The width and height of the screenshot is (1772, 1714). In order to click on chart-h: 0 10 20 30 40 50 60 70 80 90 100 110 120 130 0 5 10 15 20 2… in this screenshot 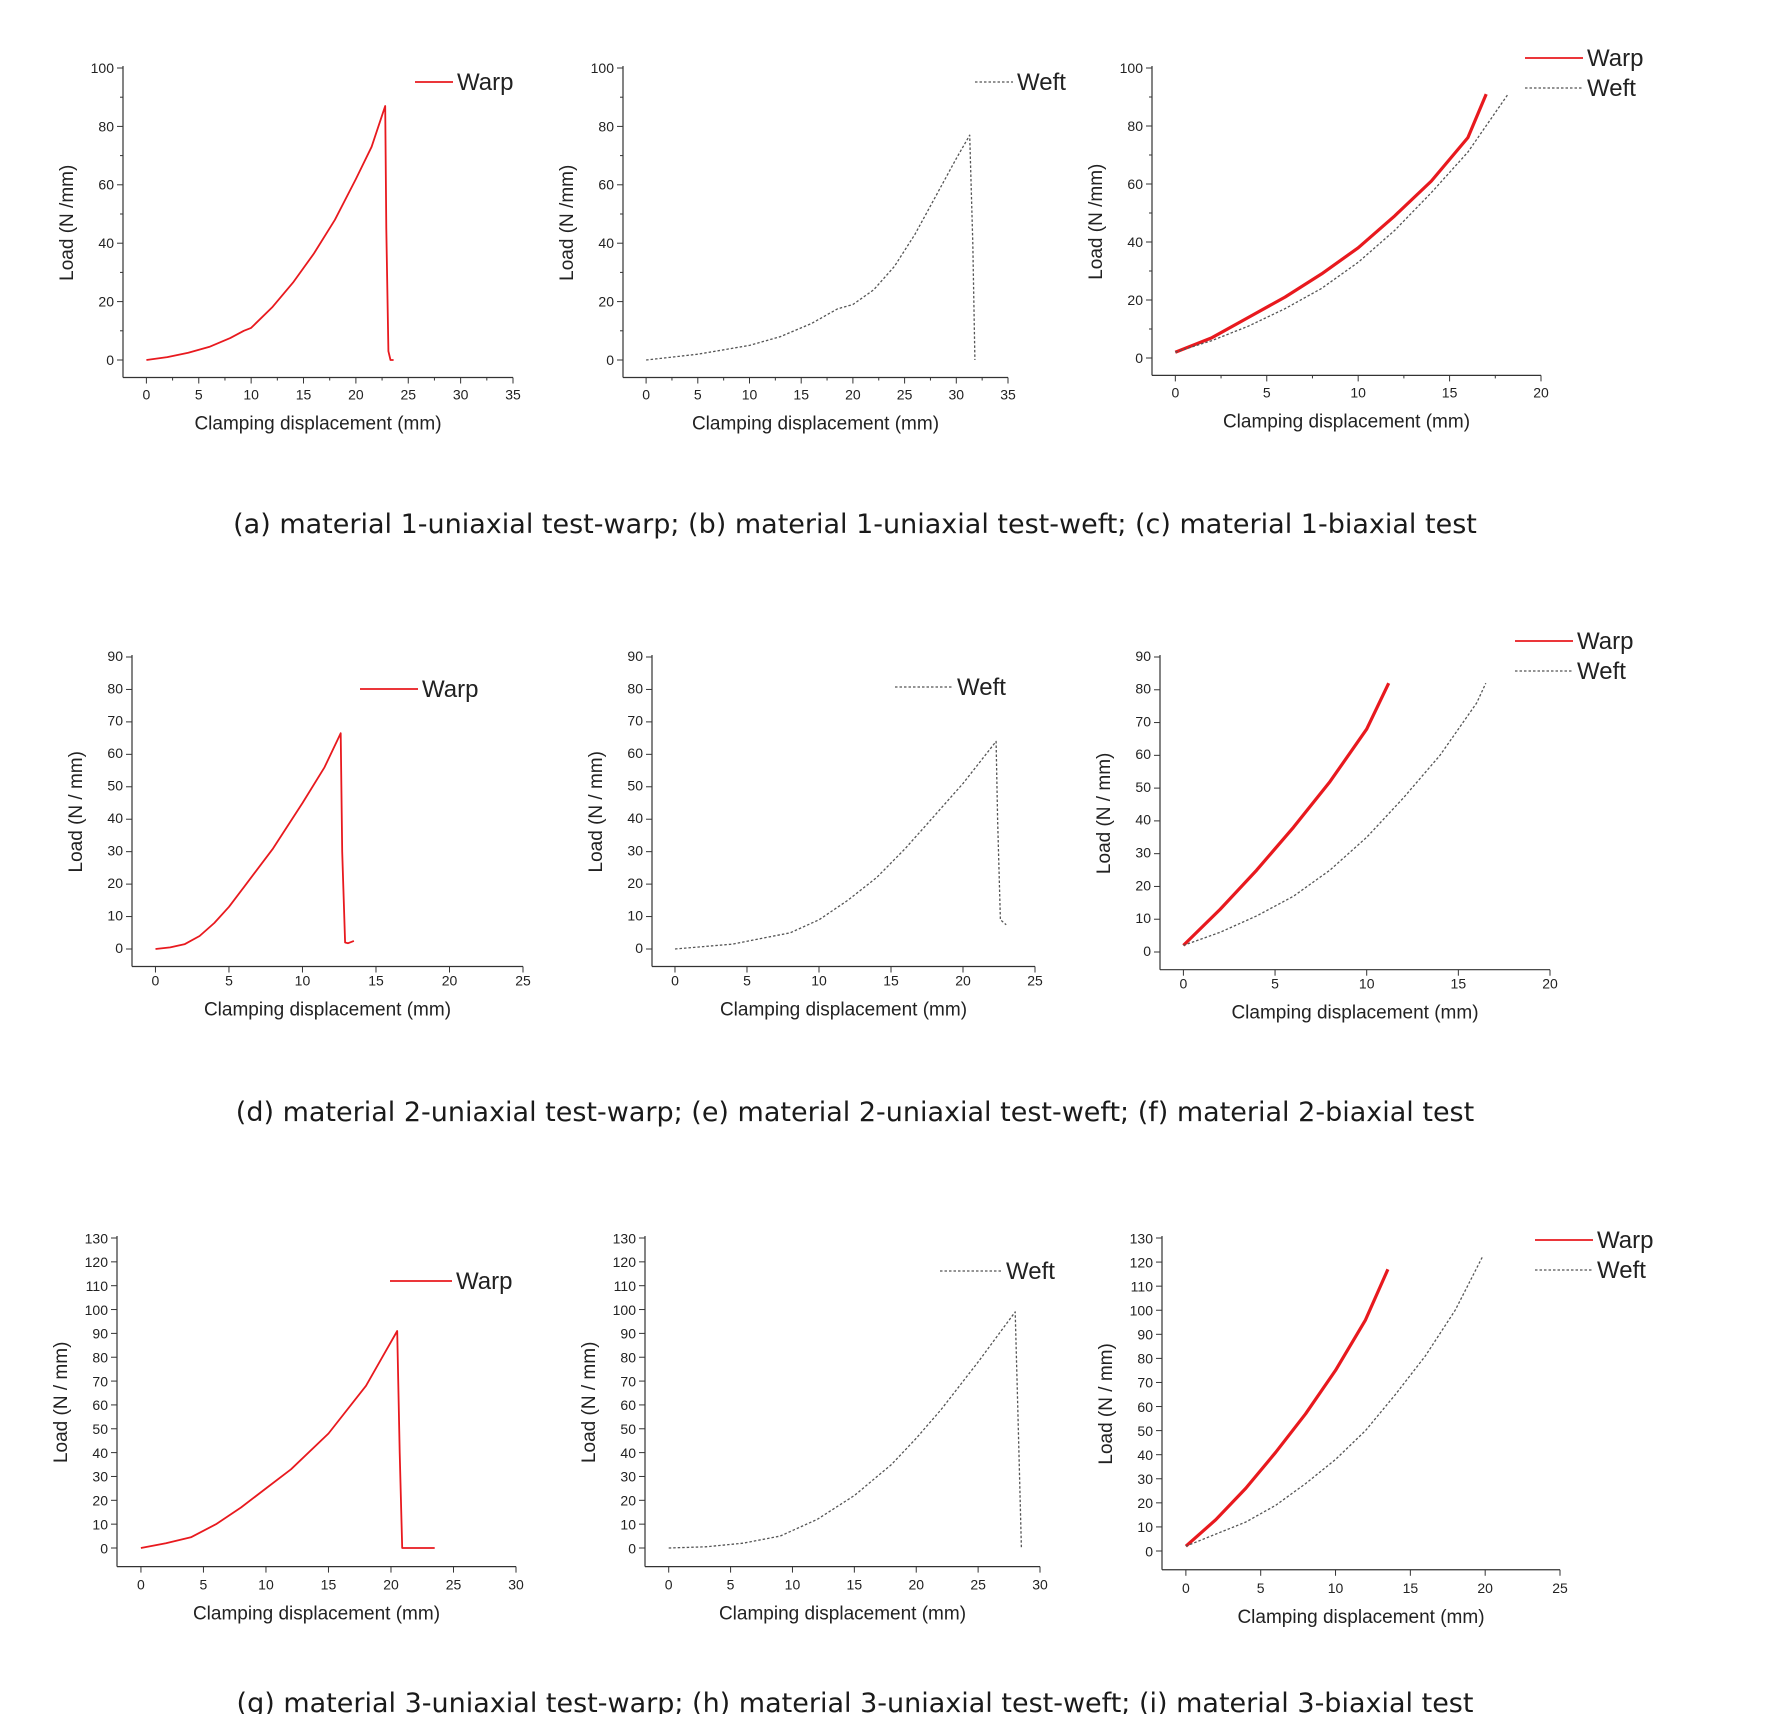, I will do `click(817, 1427)`.